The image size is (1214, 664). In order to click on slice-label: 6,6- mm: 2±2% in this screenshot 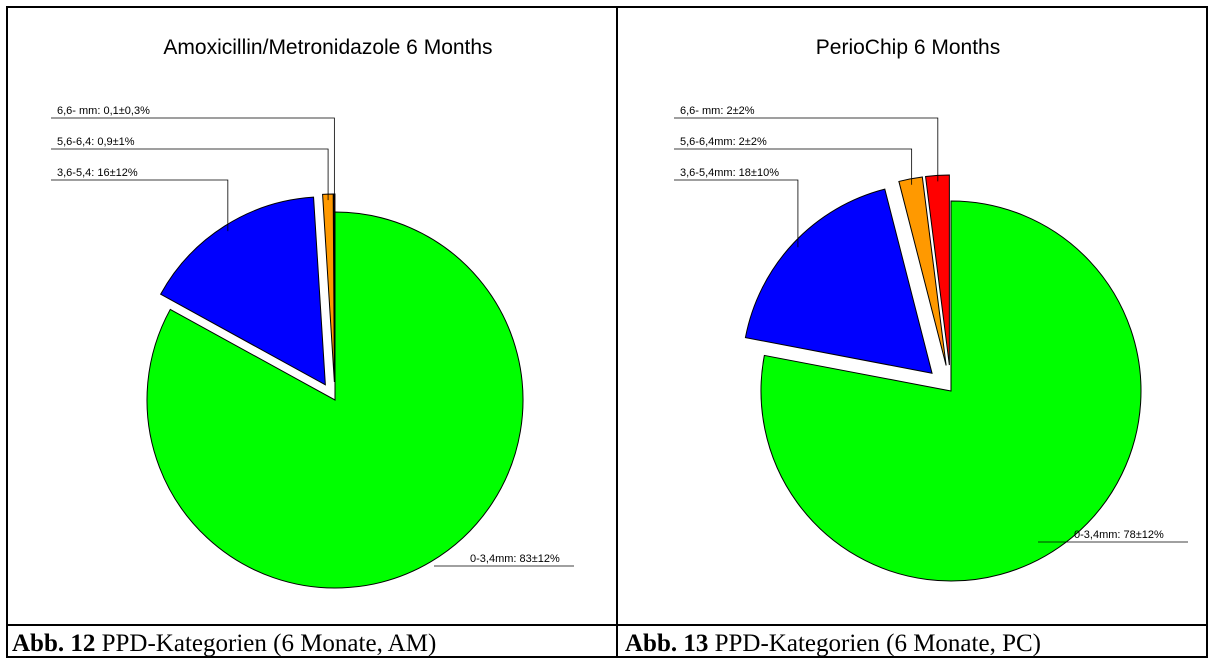, I will do `click(717, 111)`.